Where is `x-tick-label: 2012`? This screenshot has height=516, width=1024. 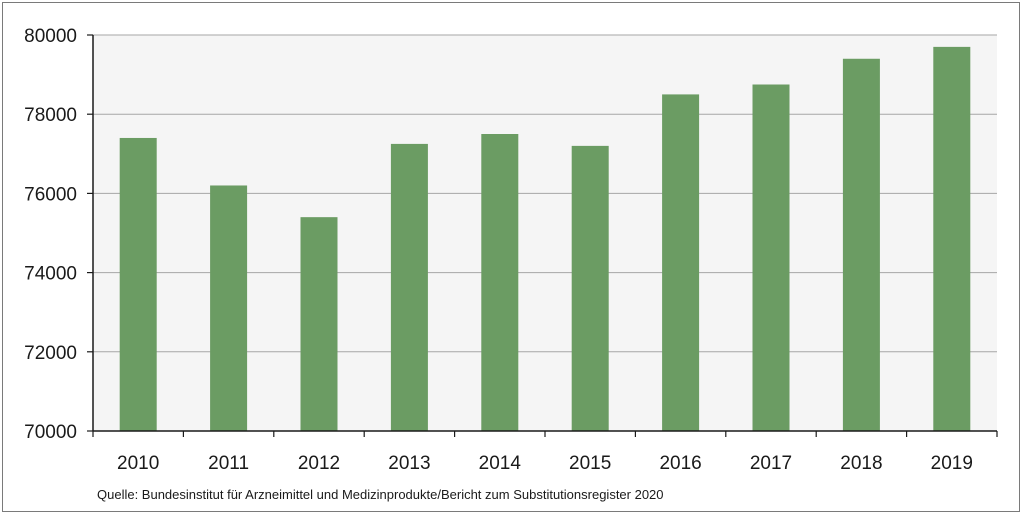
x-tick-label: 2012 is located at coordinates (319, 463).